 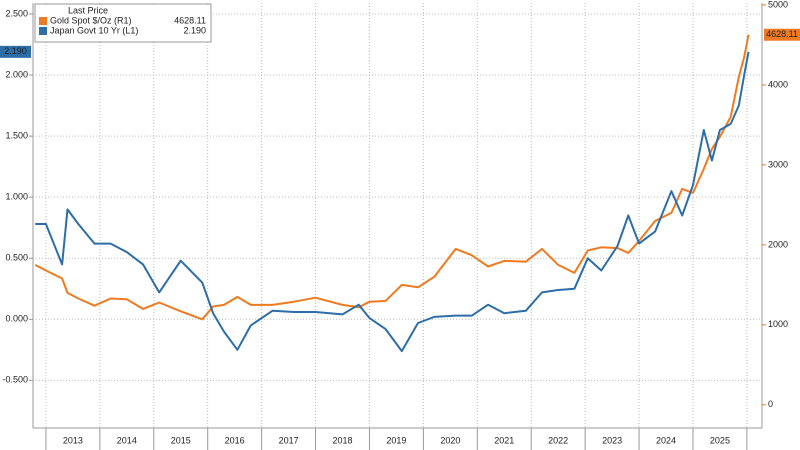 I want to click on x-tick-label: 2014, so click(x=127, y=440).